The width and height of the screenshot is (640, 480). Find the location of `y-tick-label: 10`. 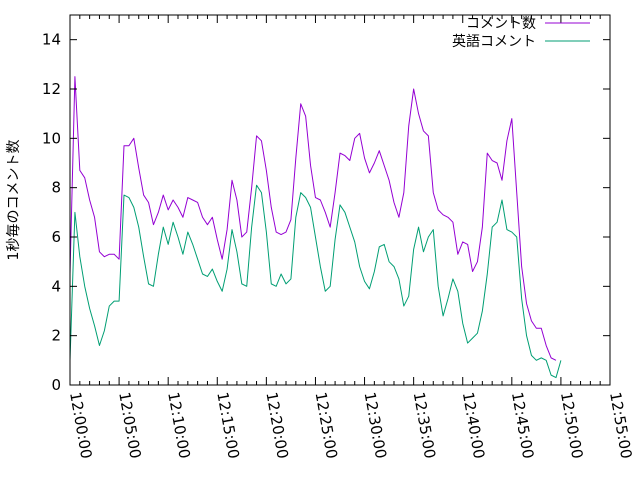

y-tick-label: 10 is located at coordinates (51, 138).